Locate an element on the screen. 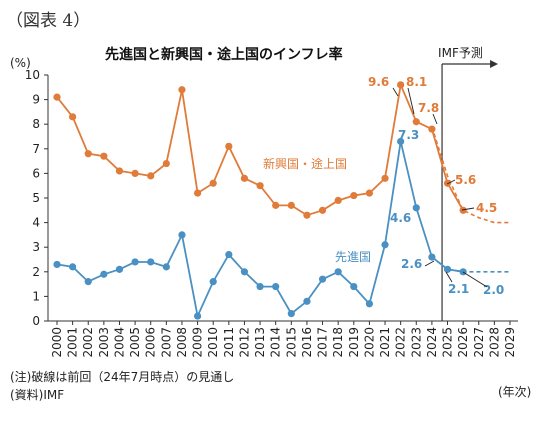  x-tick-label: 2021 is located at coordinates (385, 342).